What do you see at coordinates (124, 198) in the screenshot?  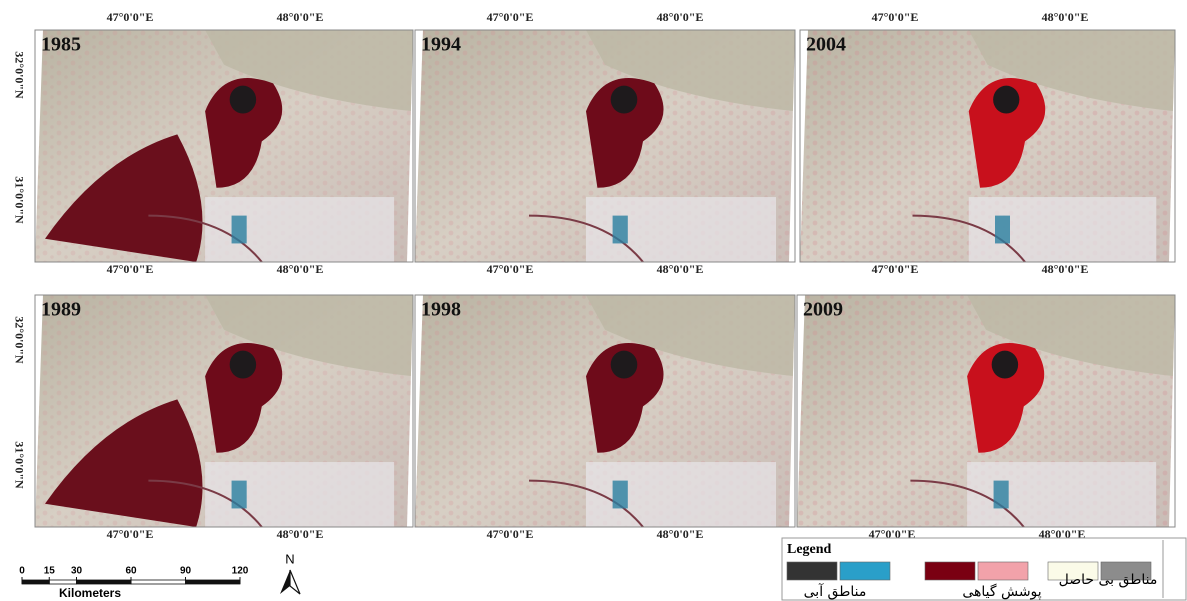 I see `western-marsh` at bounding box center [124, 198].